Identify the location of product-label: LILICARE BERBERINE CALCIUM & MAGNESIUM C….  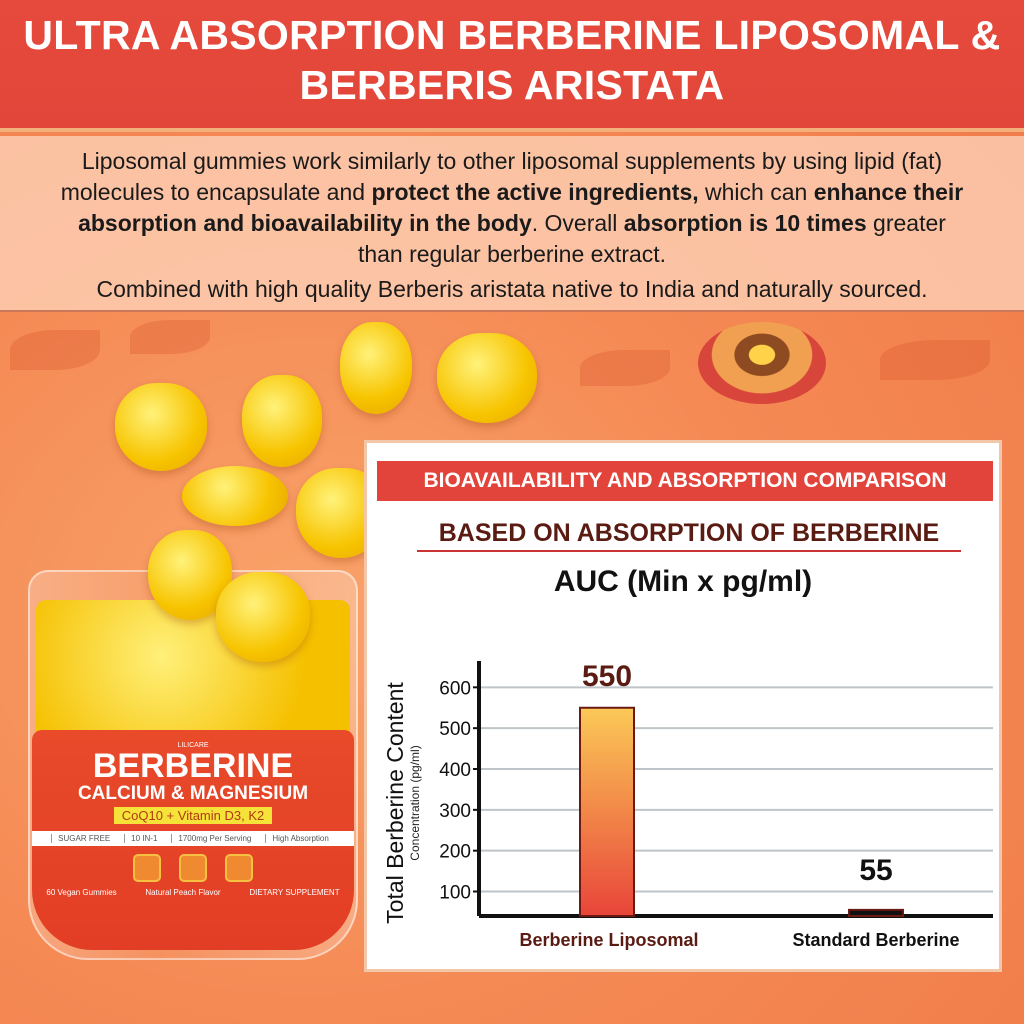
(193, 840).